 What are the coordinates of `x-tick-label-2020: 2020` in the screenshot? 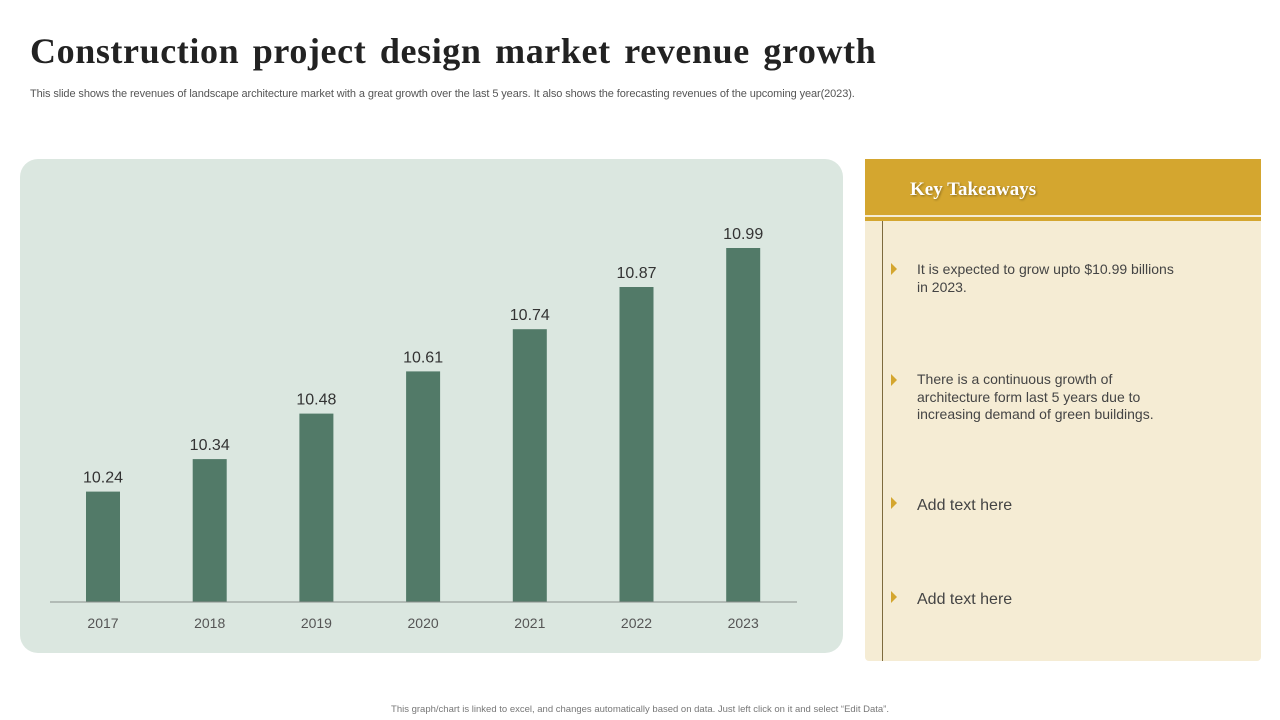 It's located at (423, 623).